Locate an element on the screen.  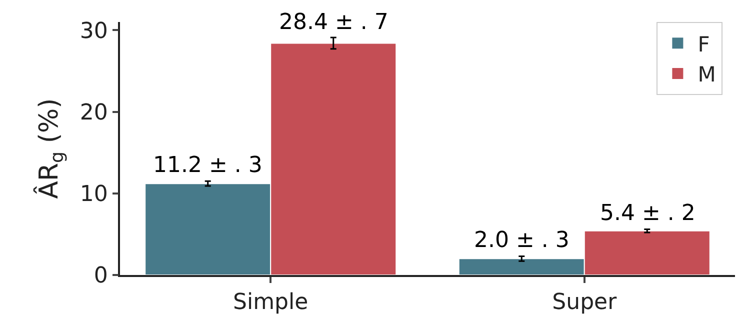
legend-label: F is located at coordinates (704, 44).